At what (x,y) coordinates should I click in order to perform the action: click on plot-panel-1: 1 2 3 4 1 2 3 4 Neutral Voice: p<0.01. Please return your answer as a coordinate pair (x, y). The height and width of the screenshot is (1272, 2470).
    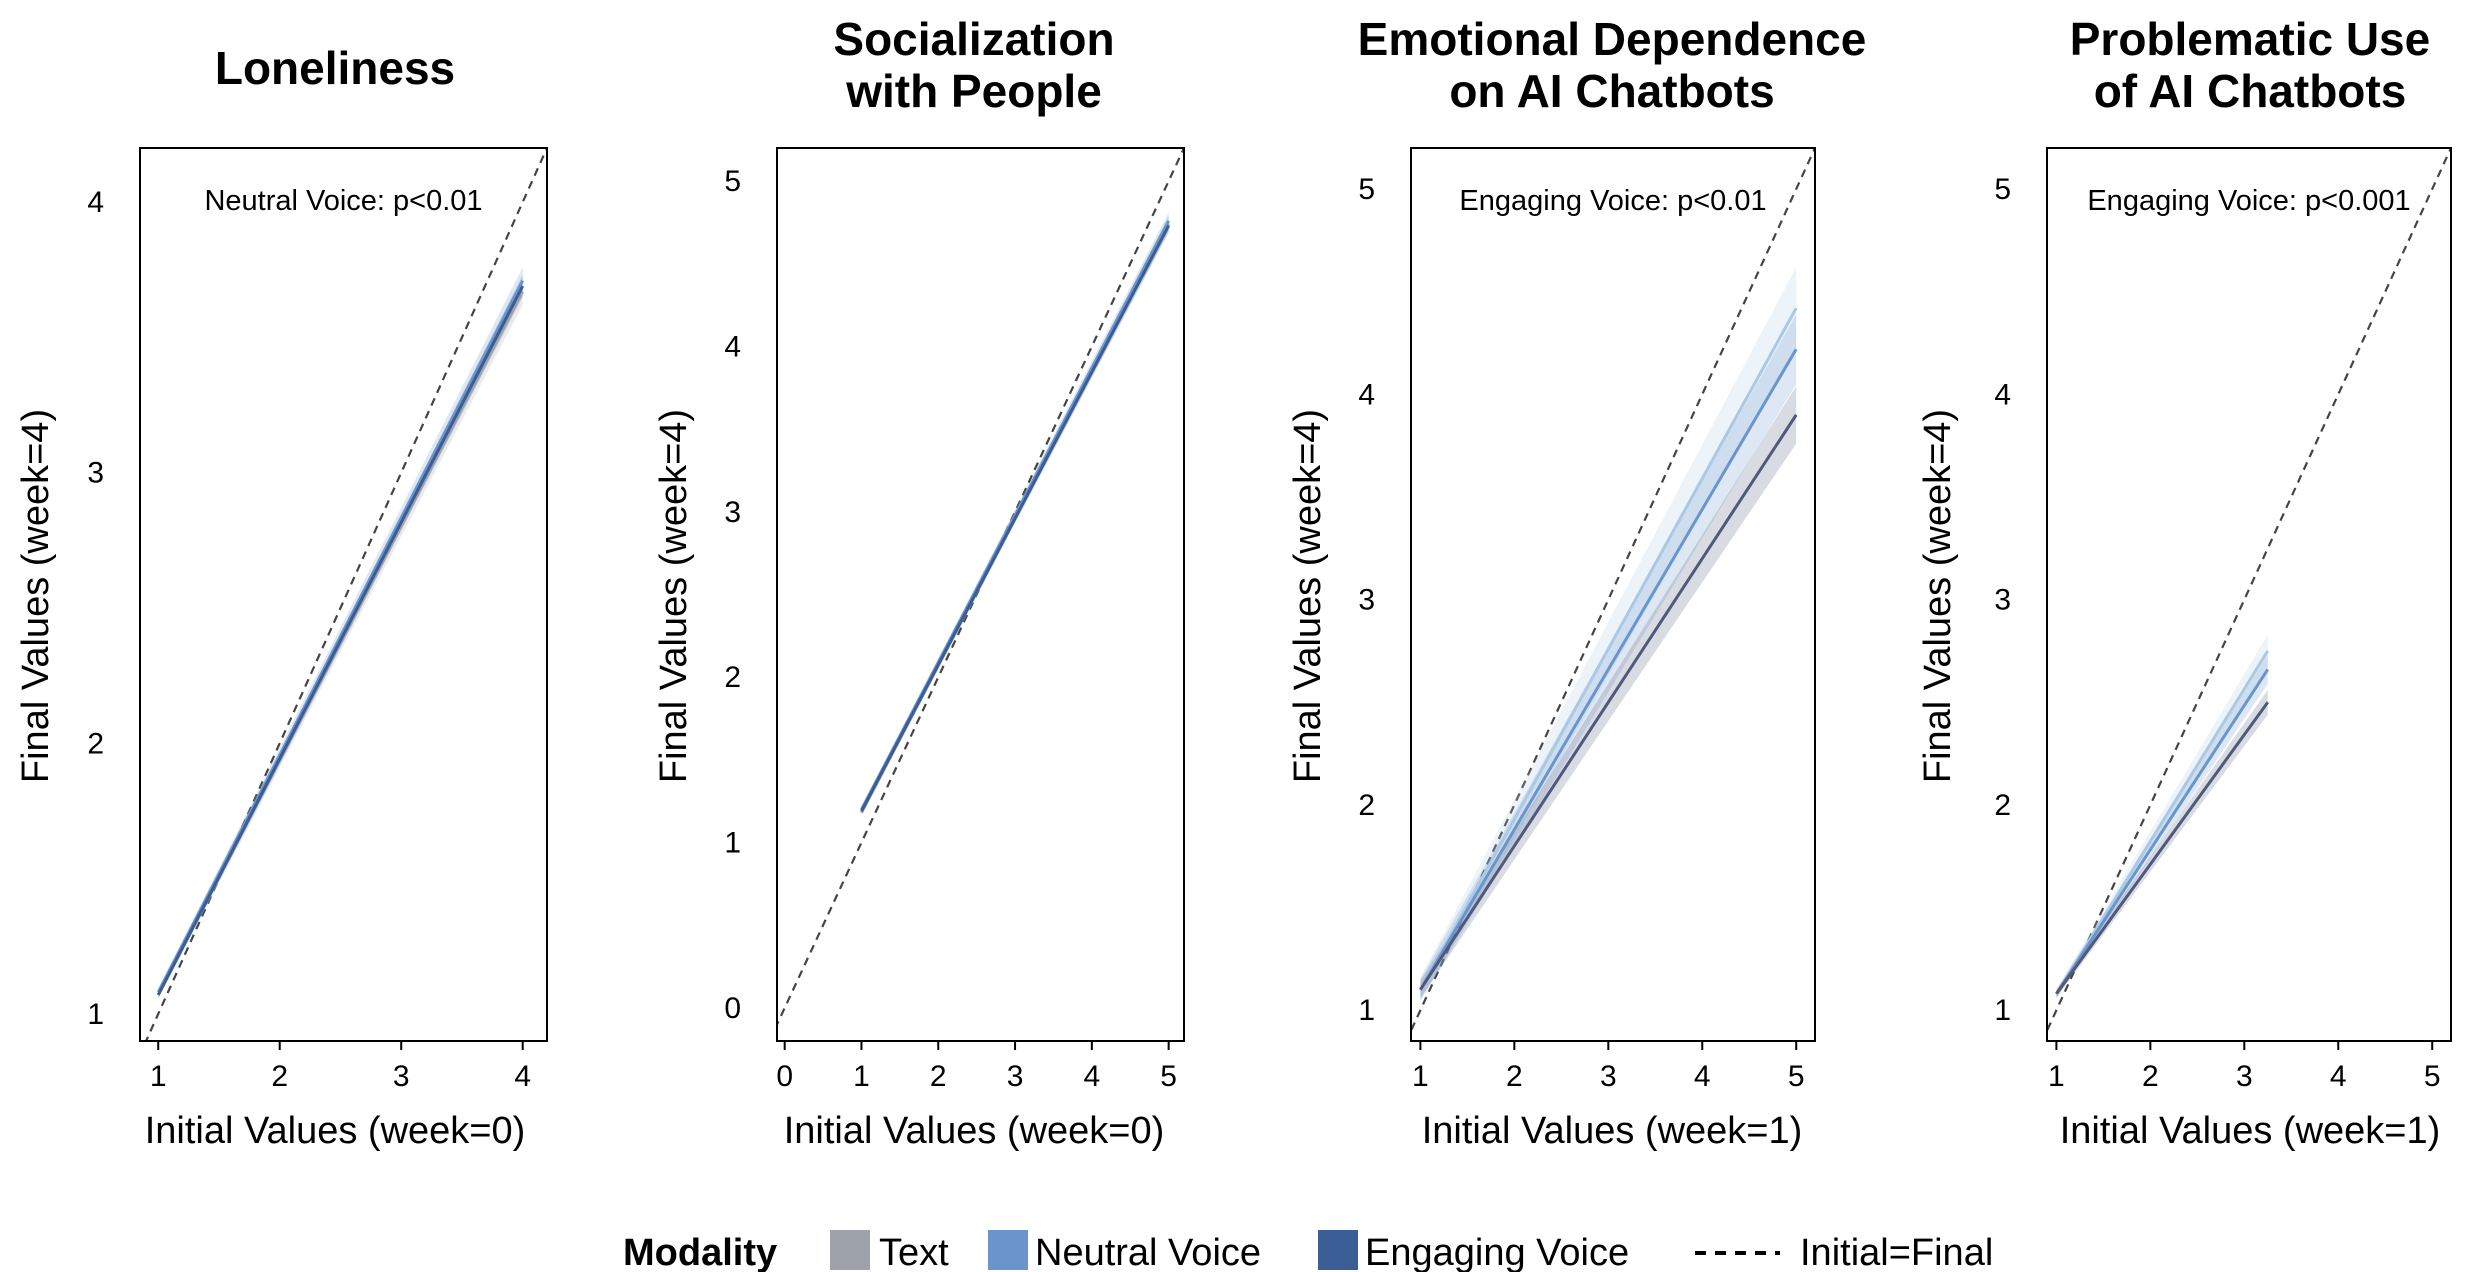
    Looking at the image, I should click on (317, 620).